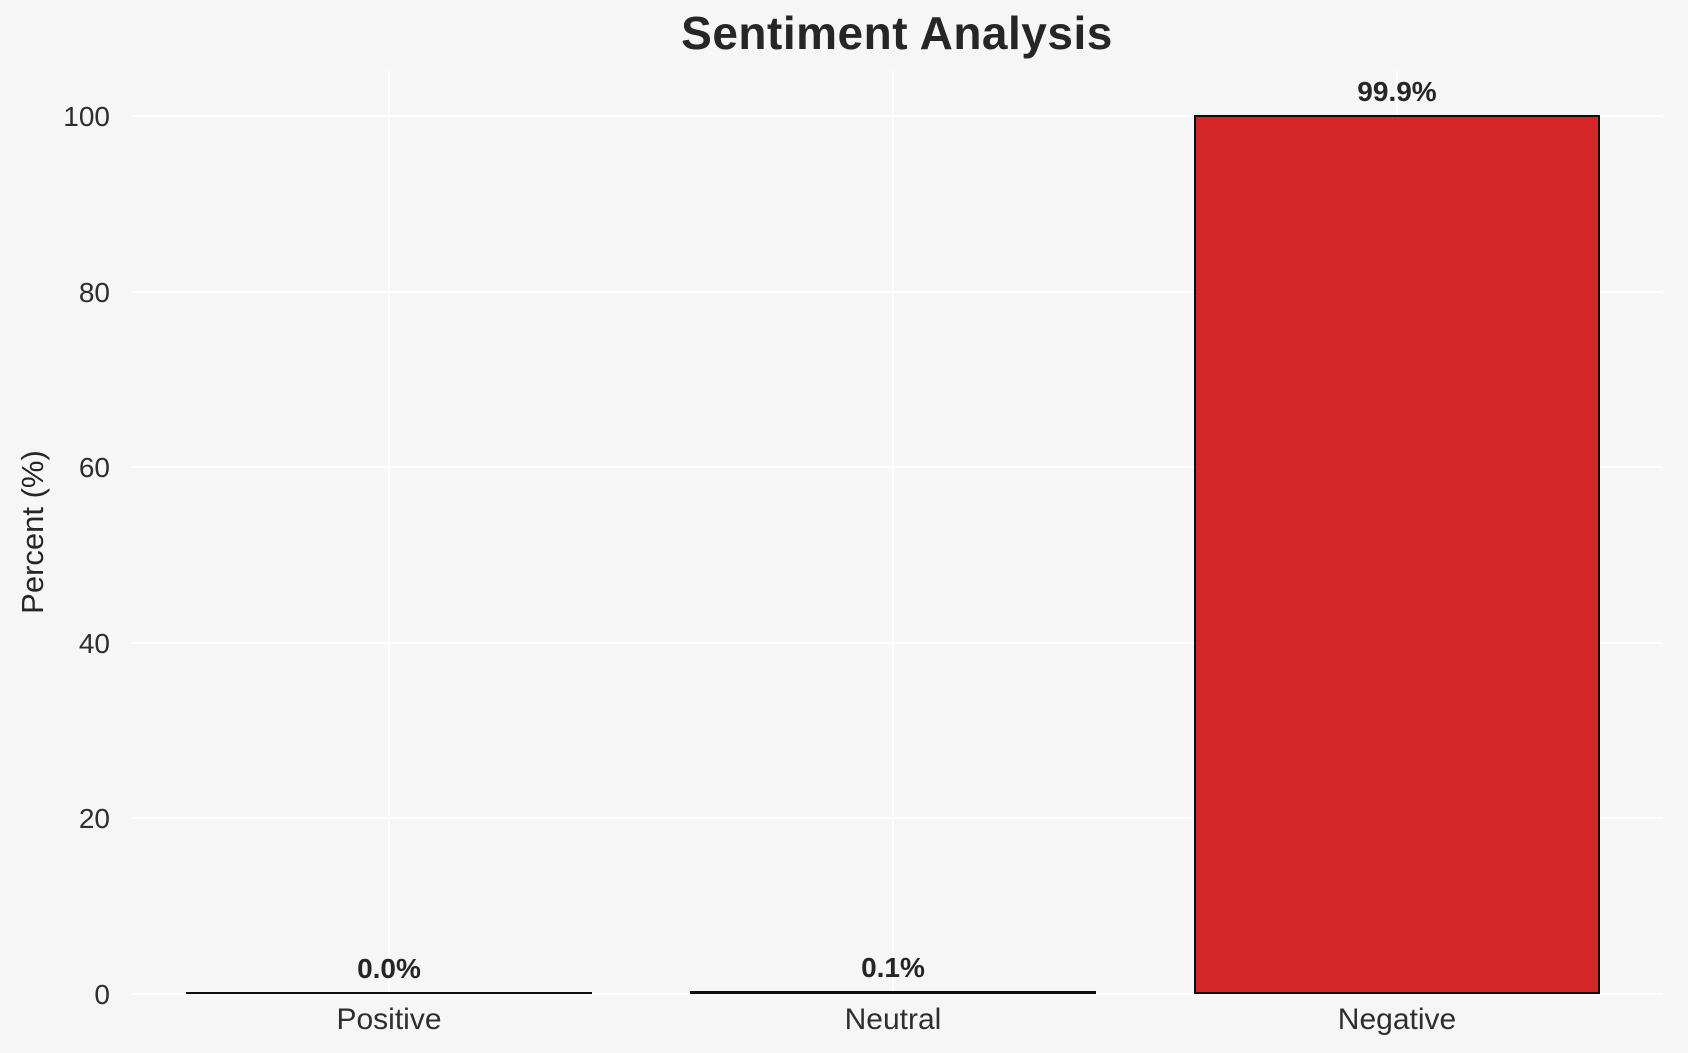 This screenshot has height=1053, width=1688. Describe the element at coordinates (94, 292) in the screenshot. I see `y-tick-label: 80` at that location.